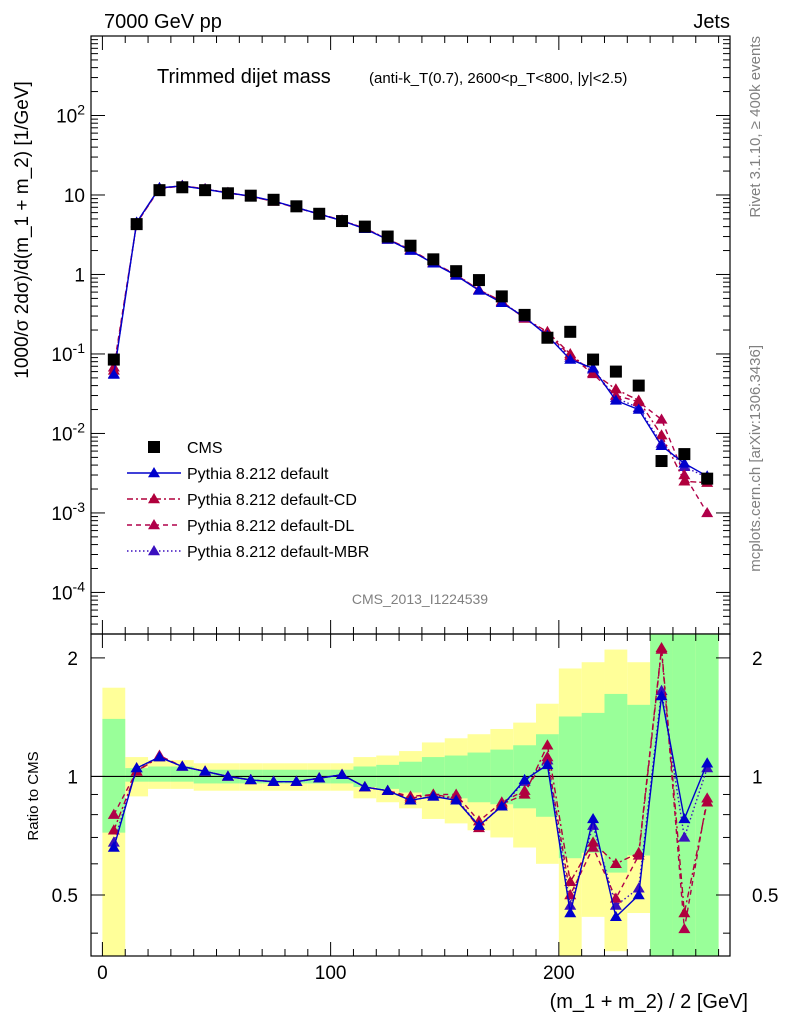 Image resolution: width=786 pixels, height=1024 pixels. I want to click on legend-label: Pythia 8.212 default-MBR, so click(278, 552).